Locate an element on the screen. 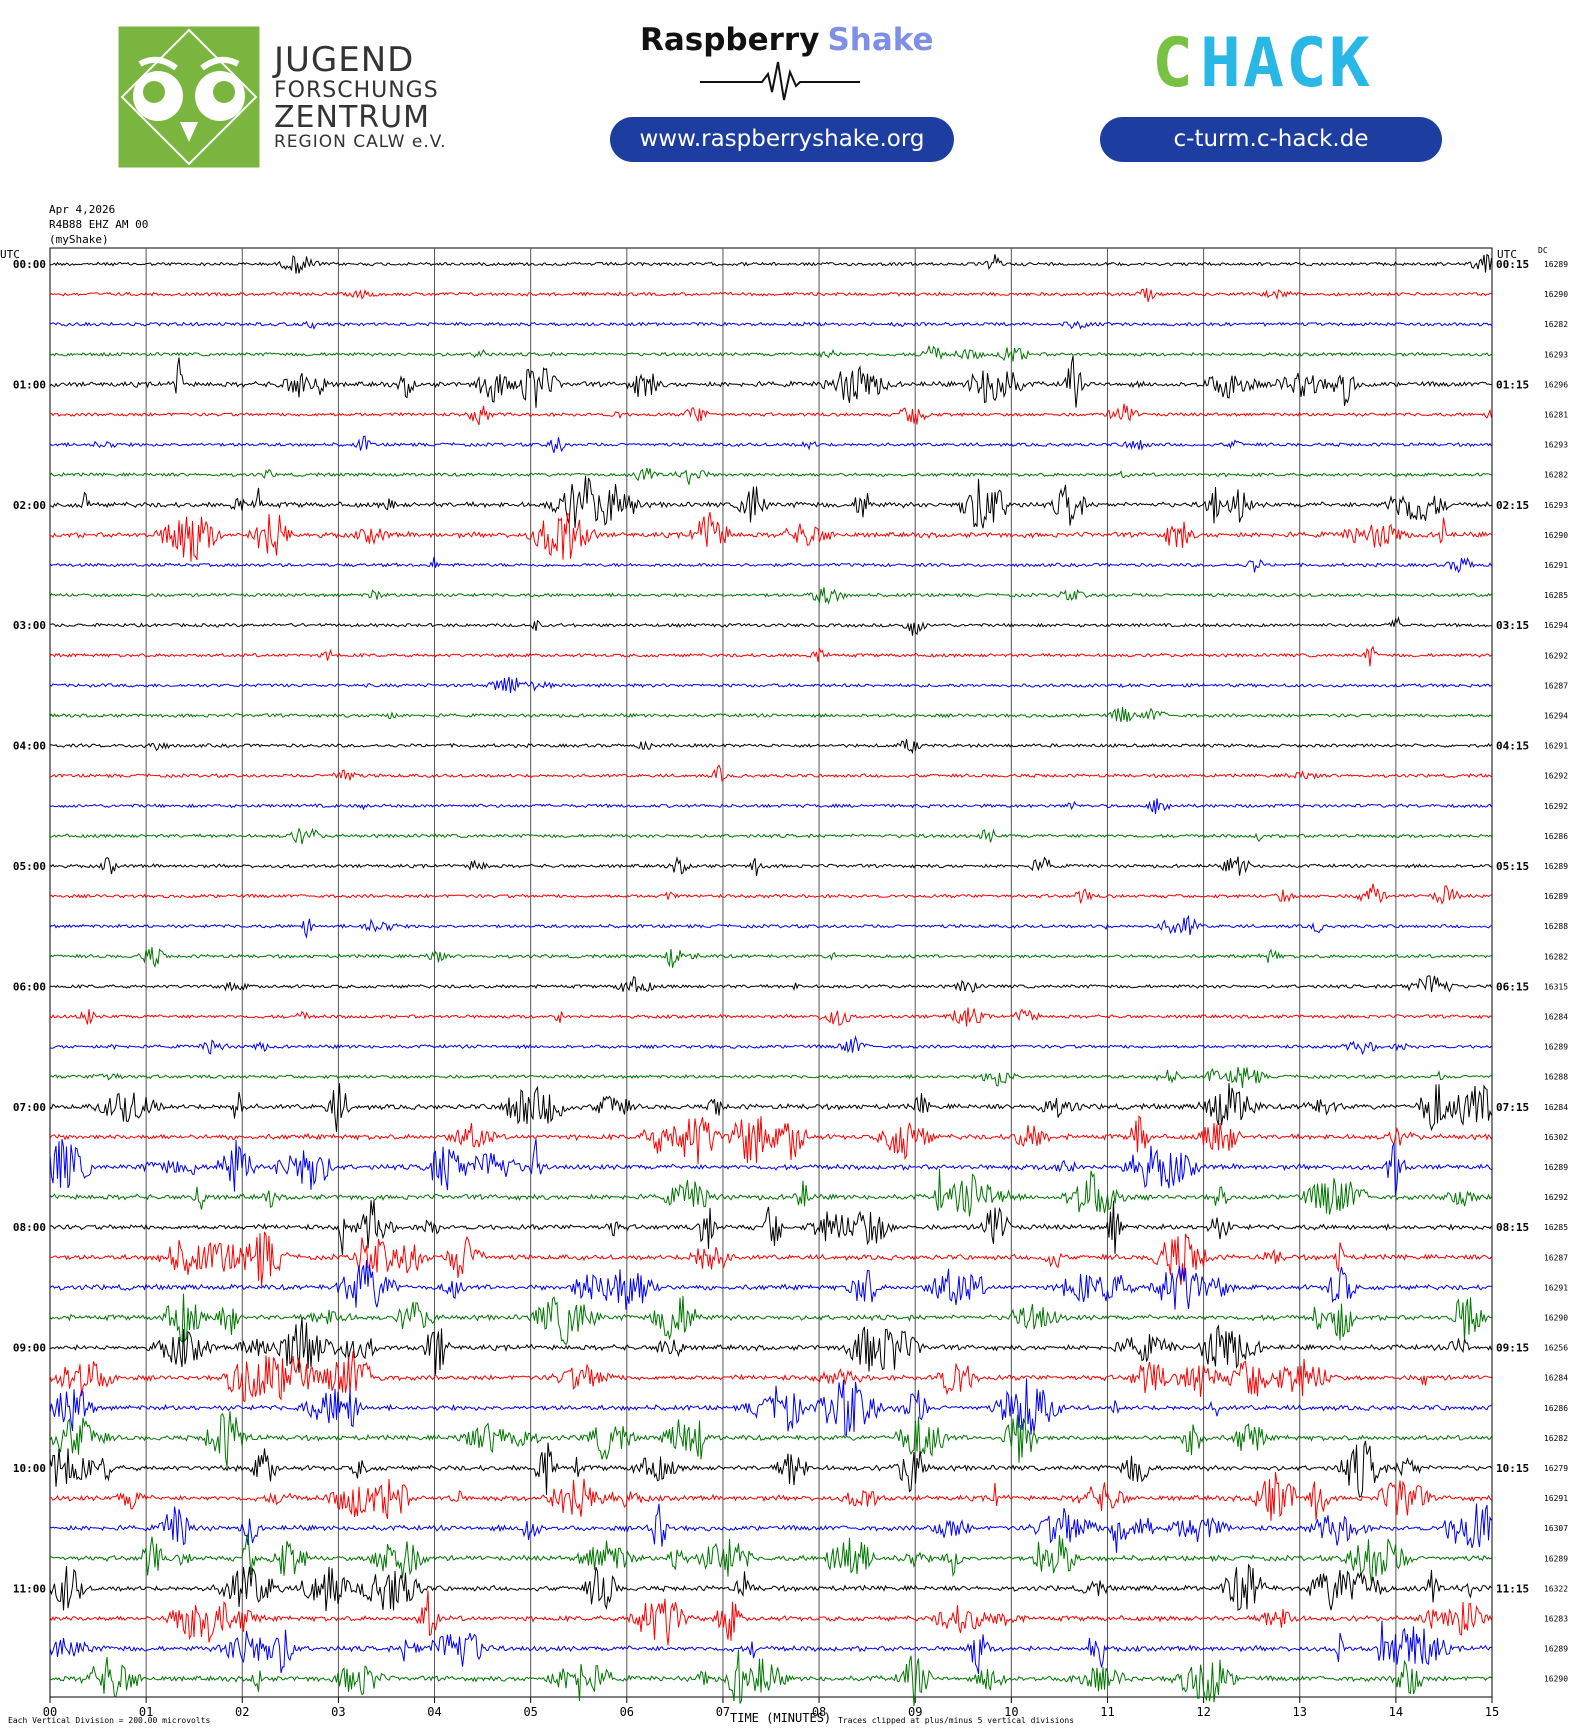 The image size is (1570, 1732). left-time-label: 11:00 is located at coordinates (29, 1588).